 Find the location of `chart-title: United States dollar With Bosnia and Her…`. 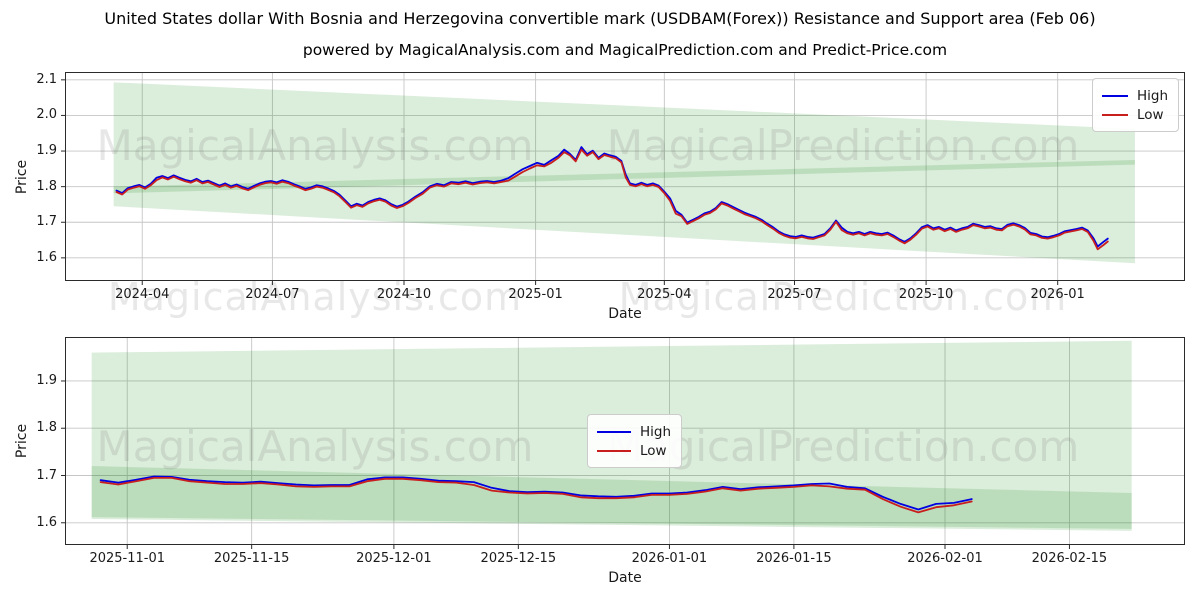

chart-title: United States dollar With Bosnia and Her… is located at coordinates (600, 18).